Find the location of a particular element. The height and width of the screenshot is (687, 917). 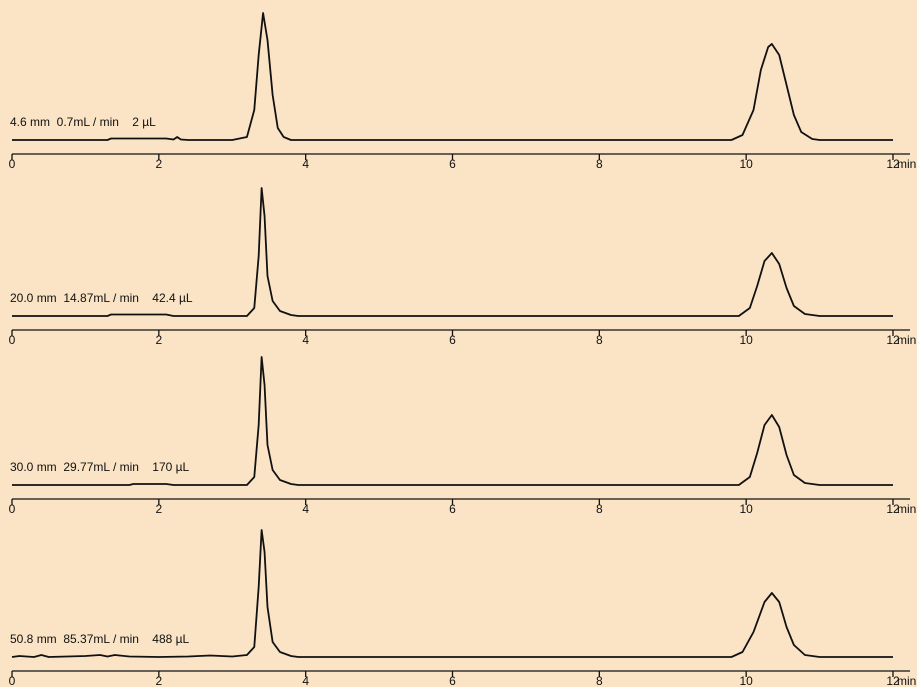

panel-title: 50.8 mm 85.37mL / min 488 µL is located at coordinates (100, 639).